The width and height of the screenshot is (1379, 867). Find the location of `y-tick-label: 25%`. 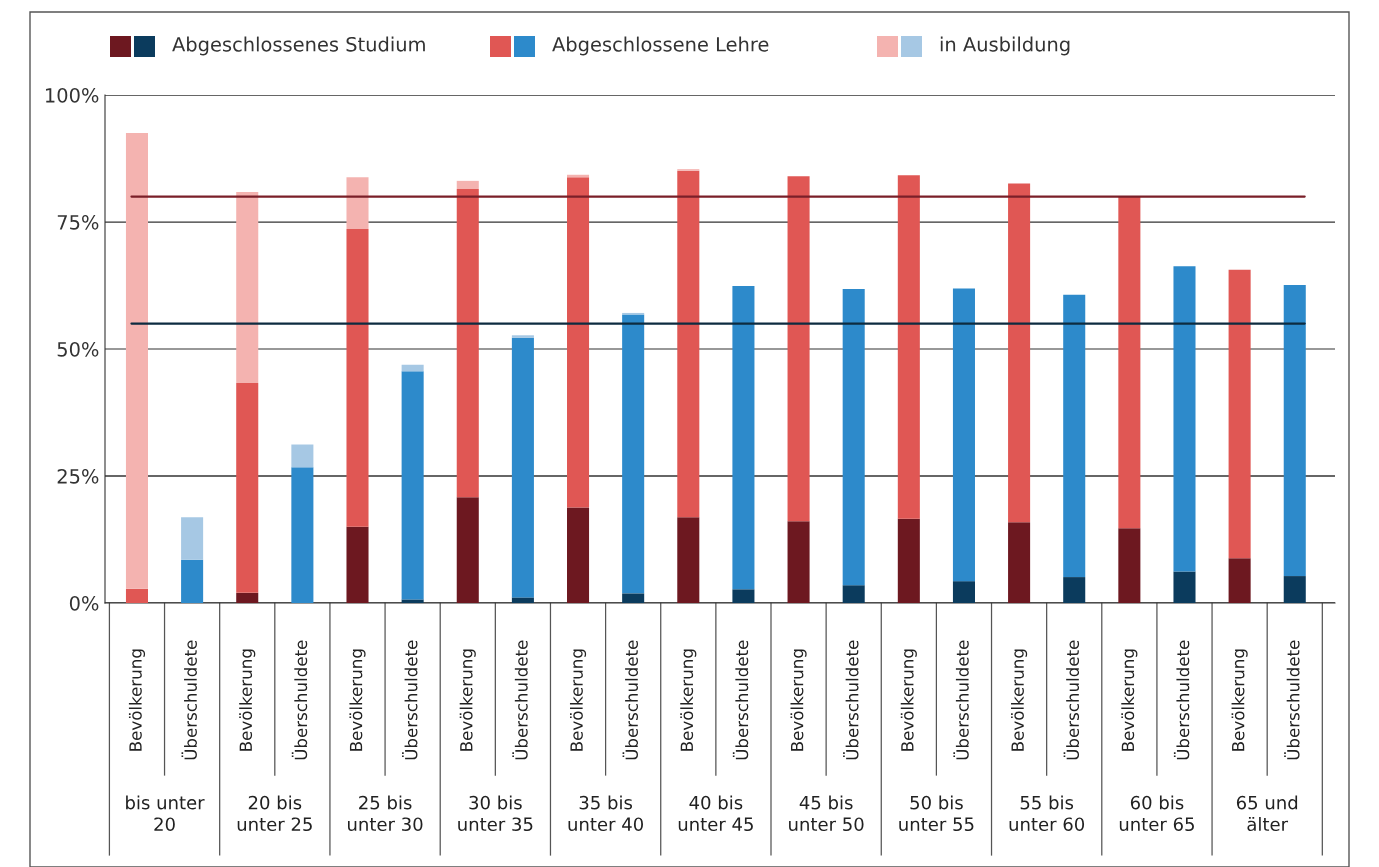

y-tick-label: 25% is located at coordinates (78, 476).